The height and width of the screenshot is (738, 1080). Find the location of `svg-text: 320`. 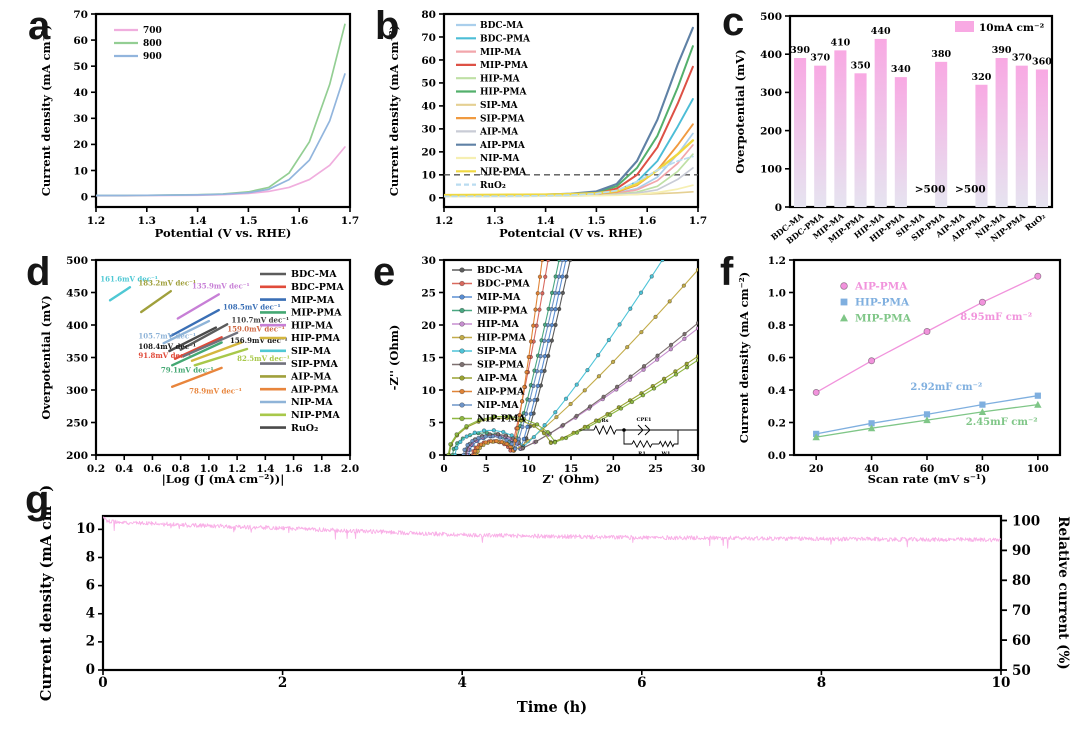

svg-text: 320 is located at coordinates (982, 77).